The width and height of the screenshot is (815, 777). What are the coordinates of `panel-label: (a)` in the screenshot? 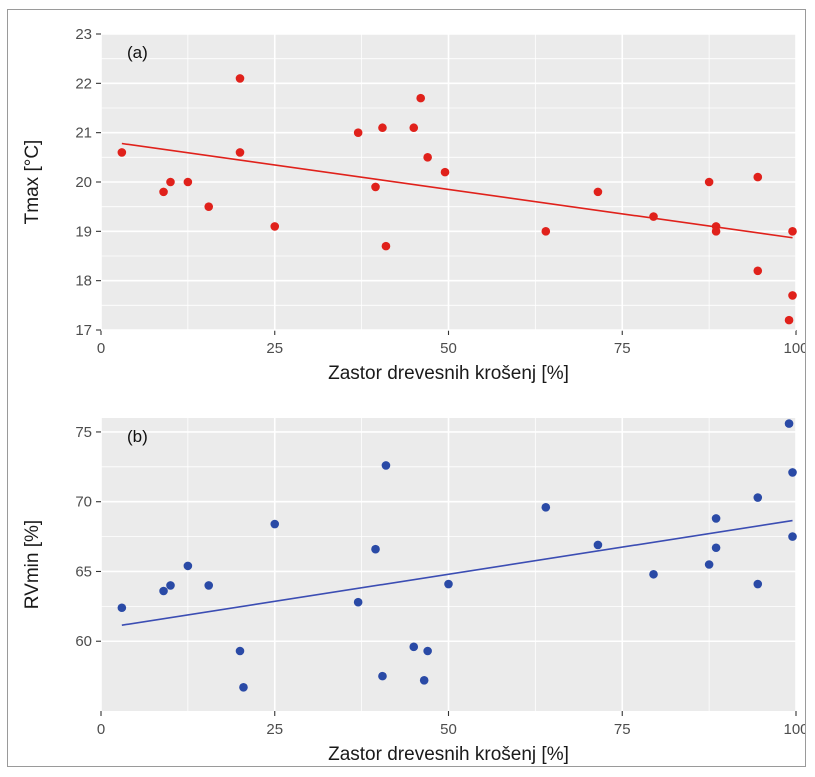 It's located at (137, 52).